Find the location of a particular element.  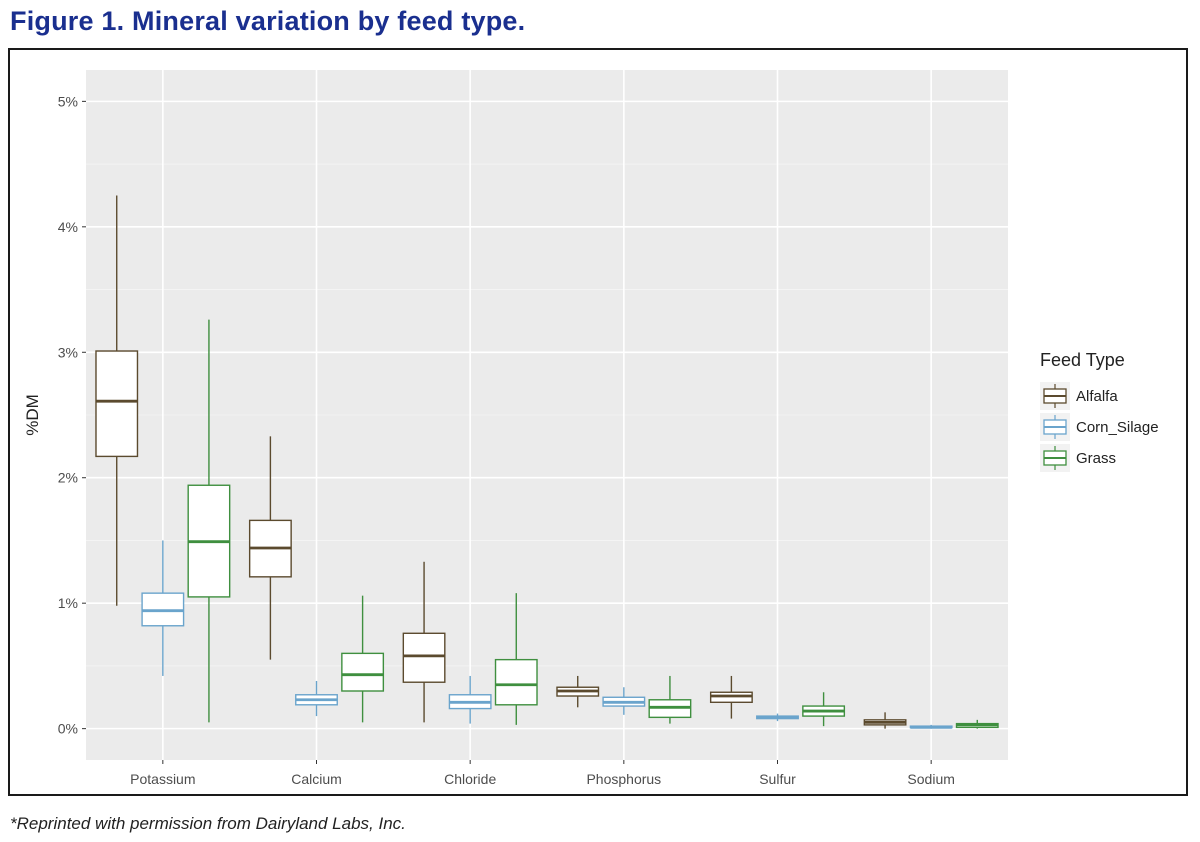

x-tick-label: Sodium is located at coordinates (930, 779).